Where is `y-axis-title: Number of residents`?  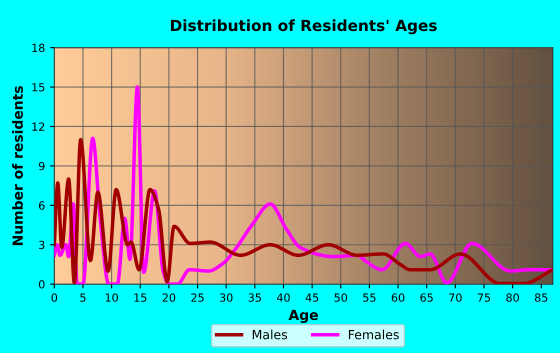
y-axis-title: Number of residents is located at coordinates (17, 166).